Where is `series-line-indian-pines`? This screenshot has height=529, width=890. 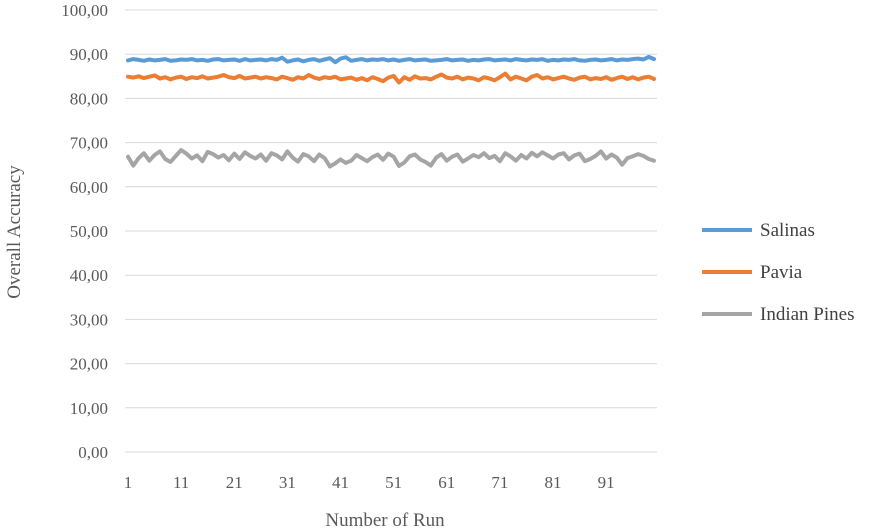
series-line-indian-pines is located at coordinates (391, 158).